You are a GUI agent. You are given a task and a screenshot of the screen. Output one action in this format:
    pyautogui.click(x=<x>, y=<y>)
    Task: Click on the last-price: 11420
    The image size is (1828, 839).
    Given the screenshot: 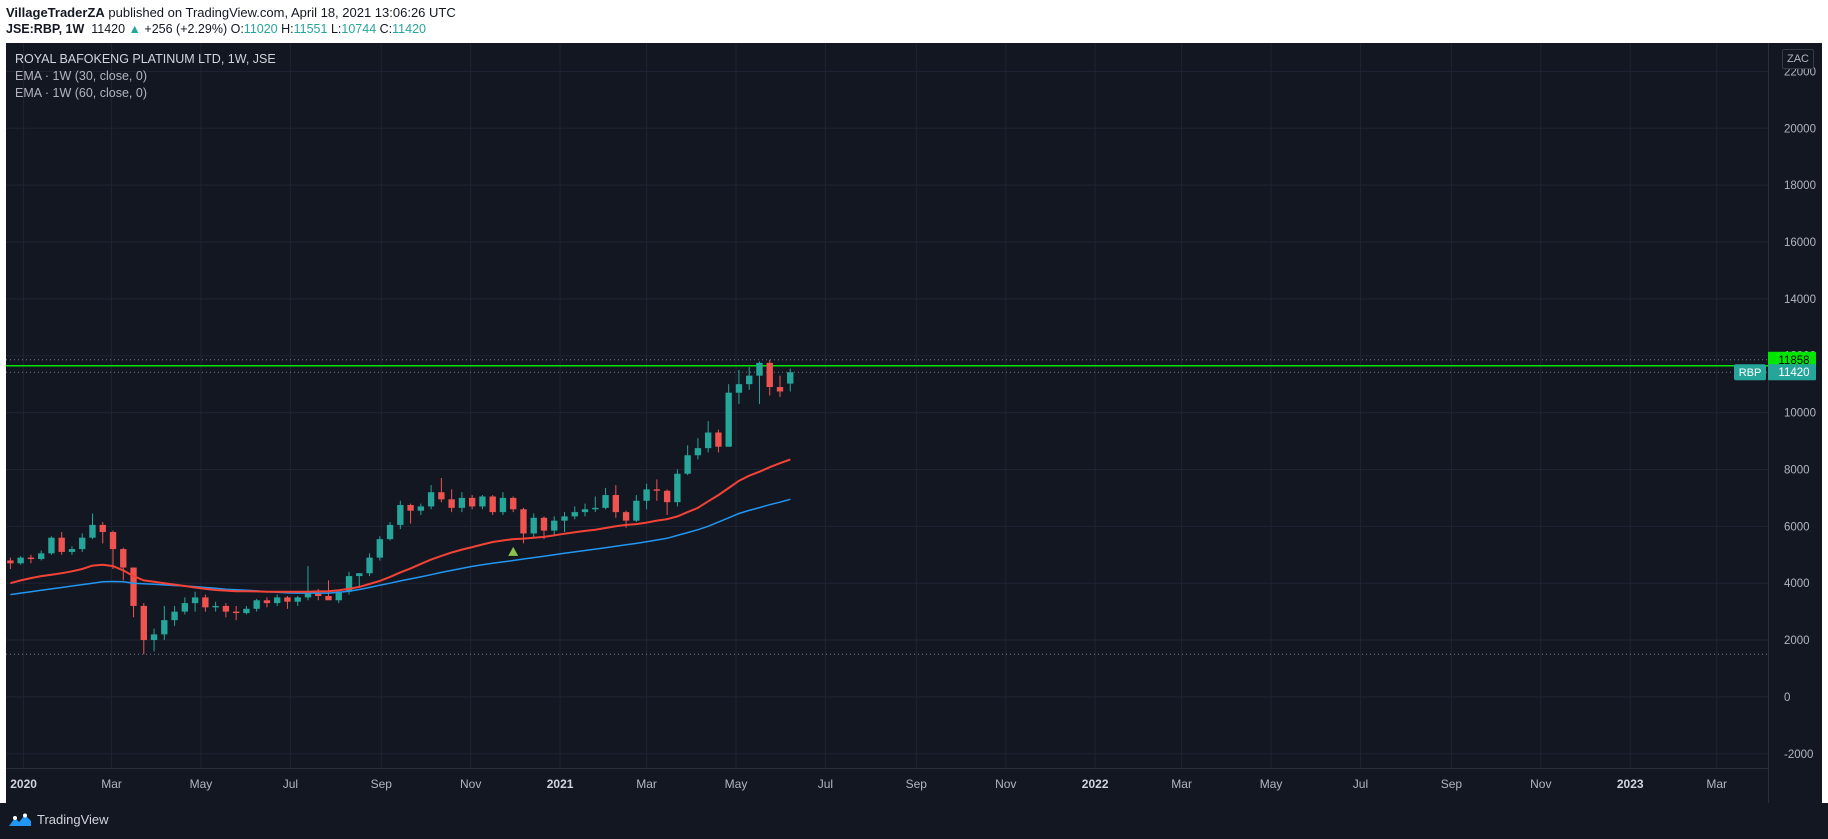 What is the action you would take?
    pyautogui.click(x=108, y=29)
    